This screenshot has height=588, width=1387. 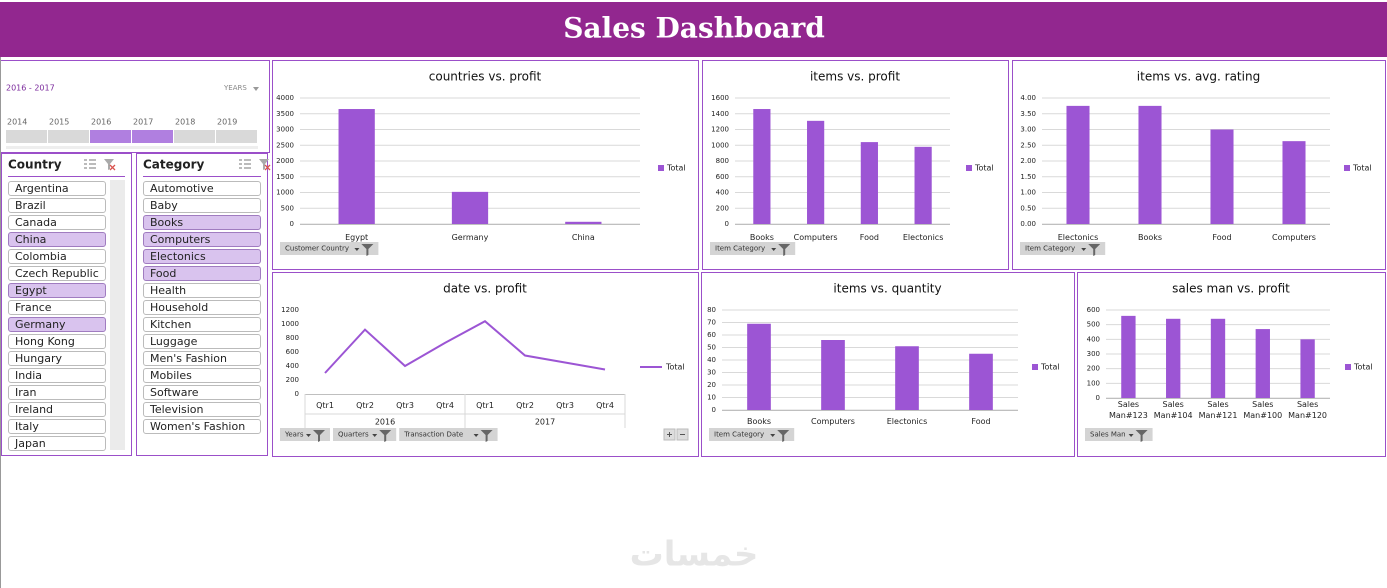 What do you see at coordinates (57, 324) in the screenshot?
I see `slicer-item: Germany` at bounding box center [57, 324].